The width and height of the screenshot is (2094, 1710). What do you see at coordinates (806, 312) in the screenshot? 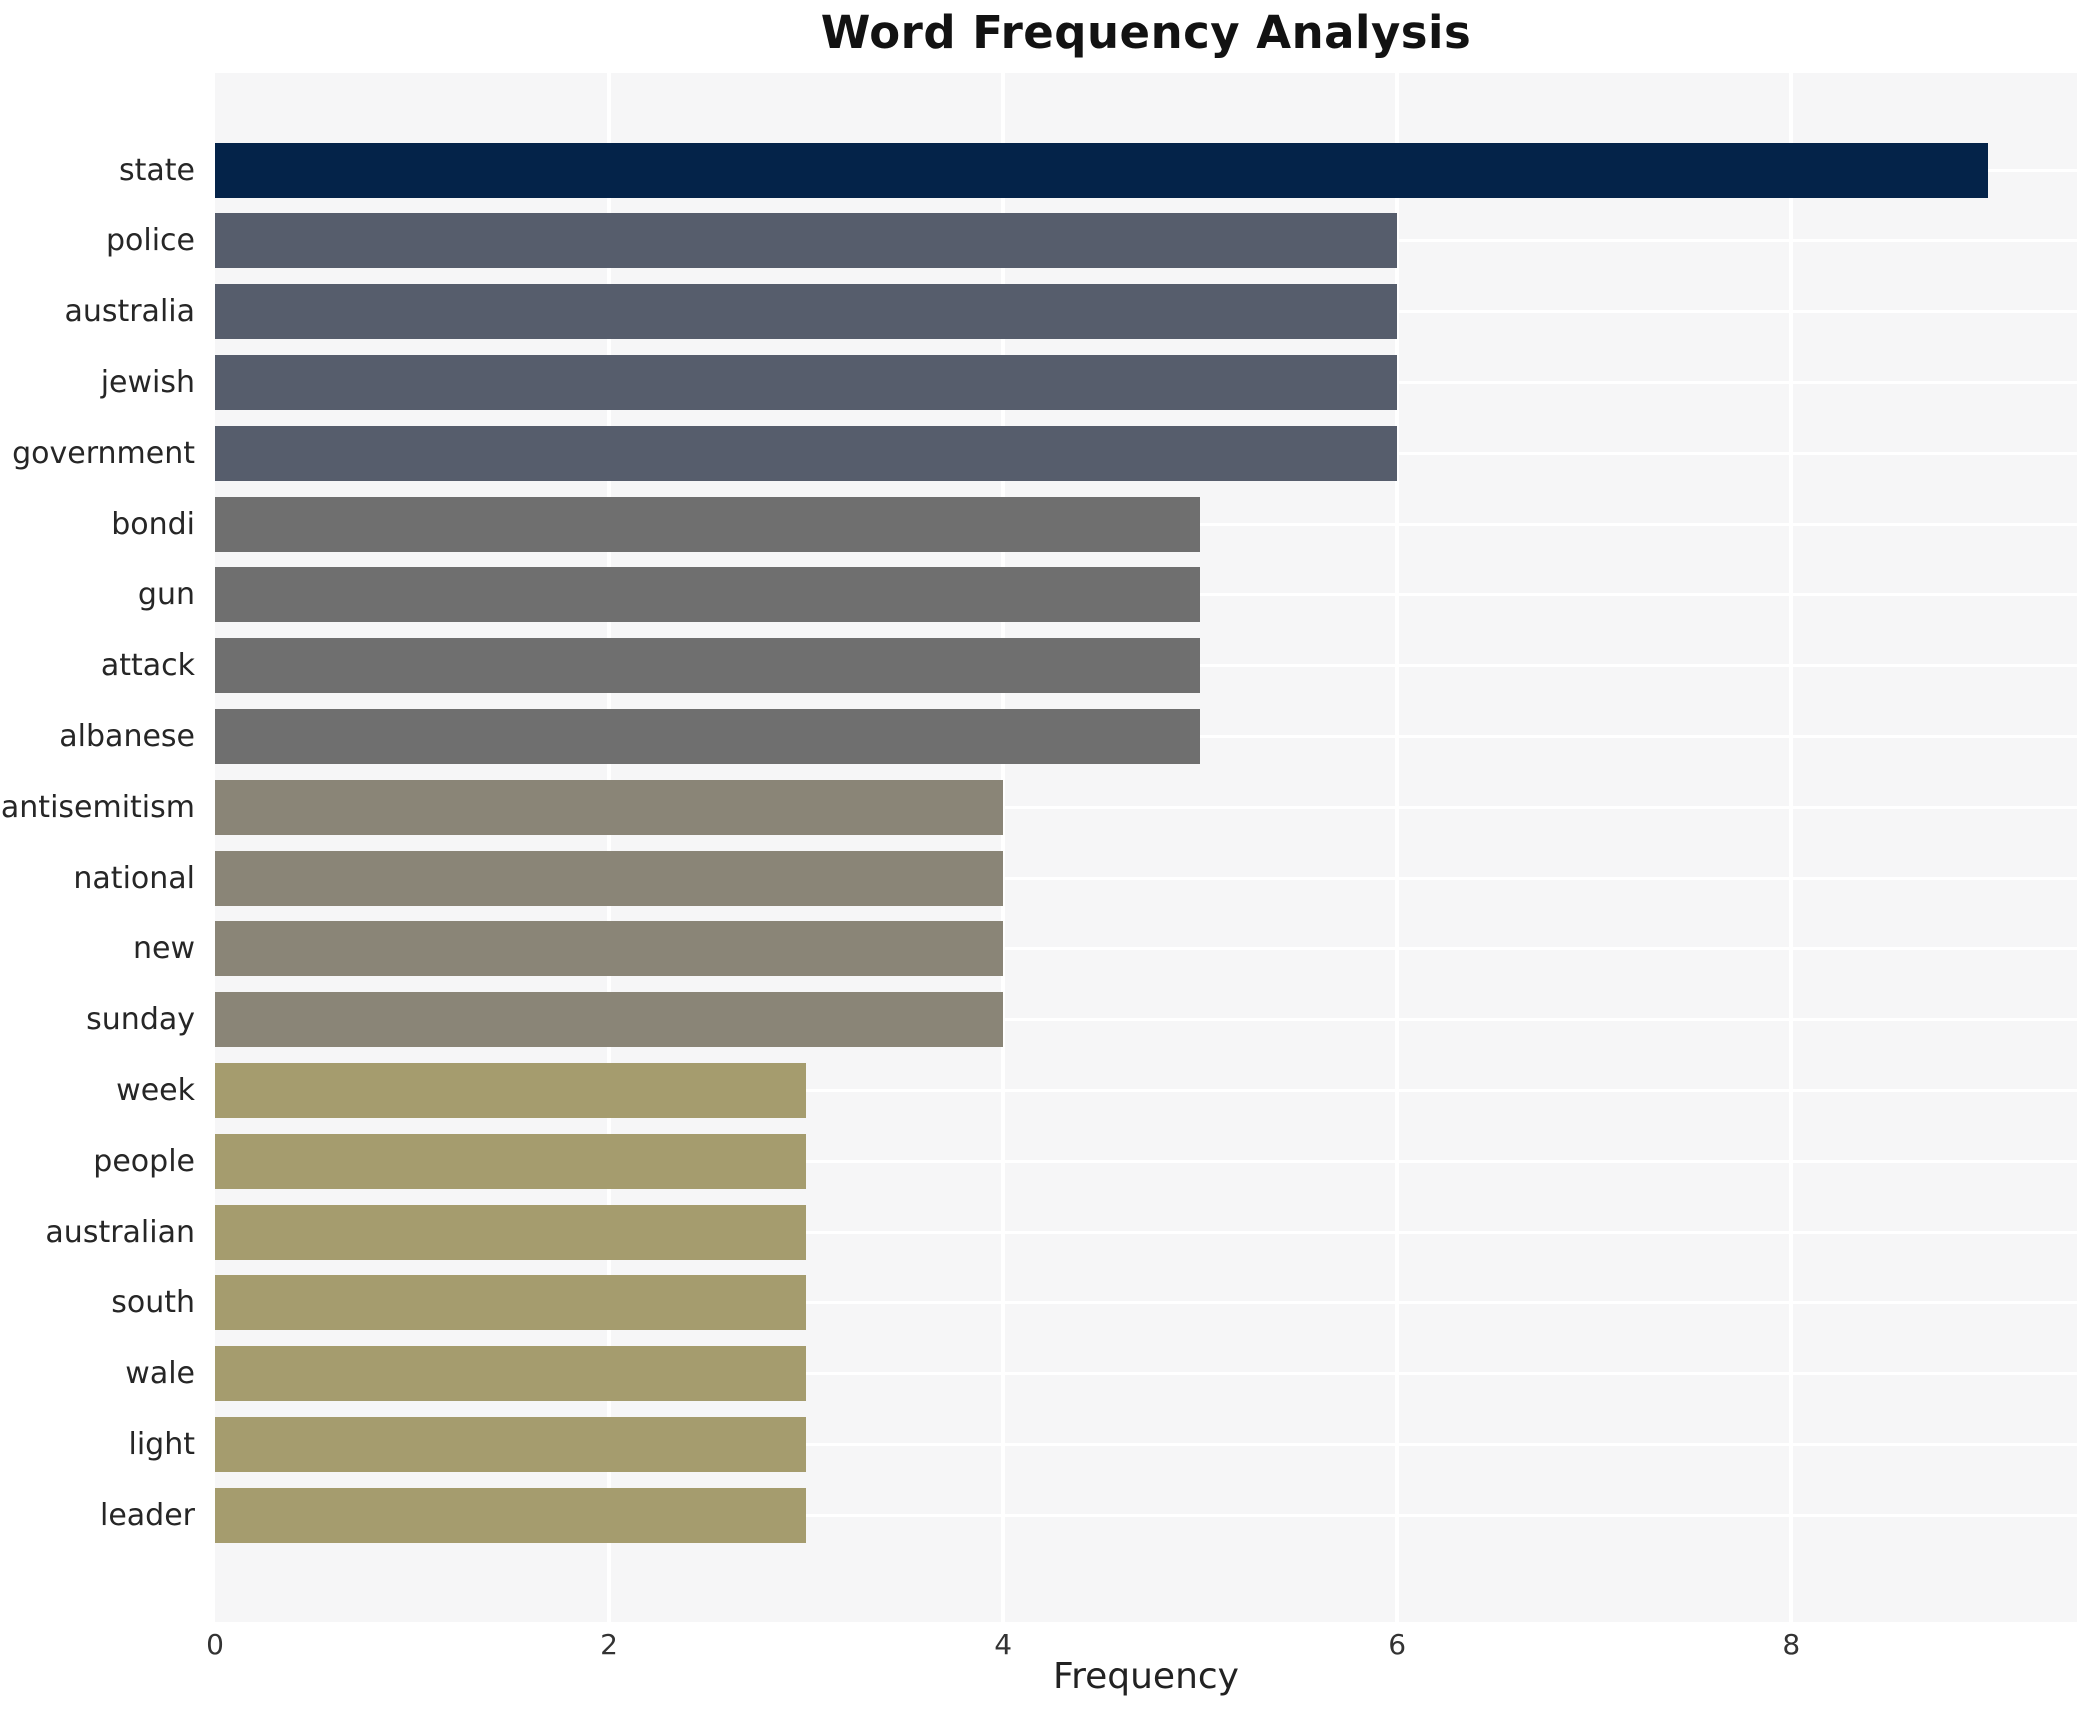
I see `bar-australia` at bounding box center [806, 312].